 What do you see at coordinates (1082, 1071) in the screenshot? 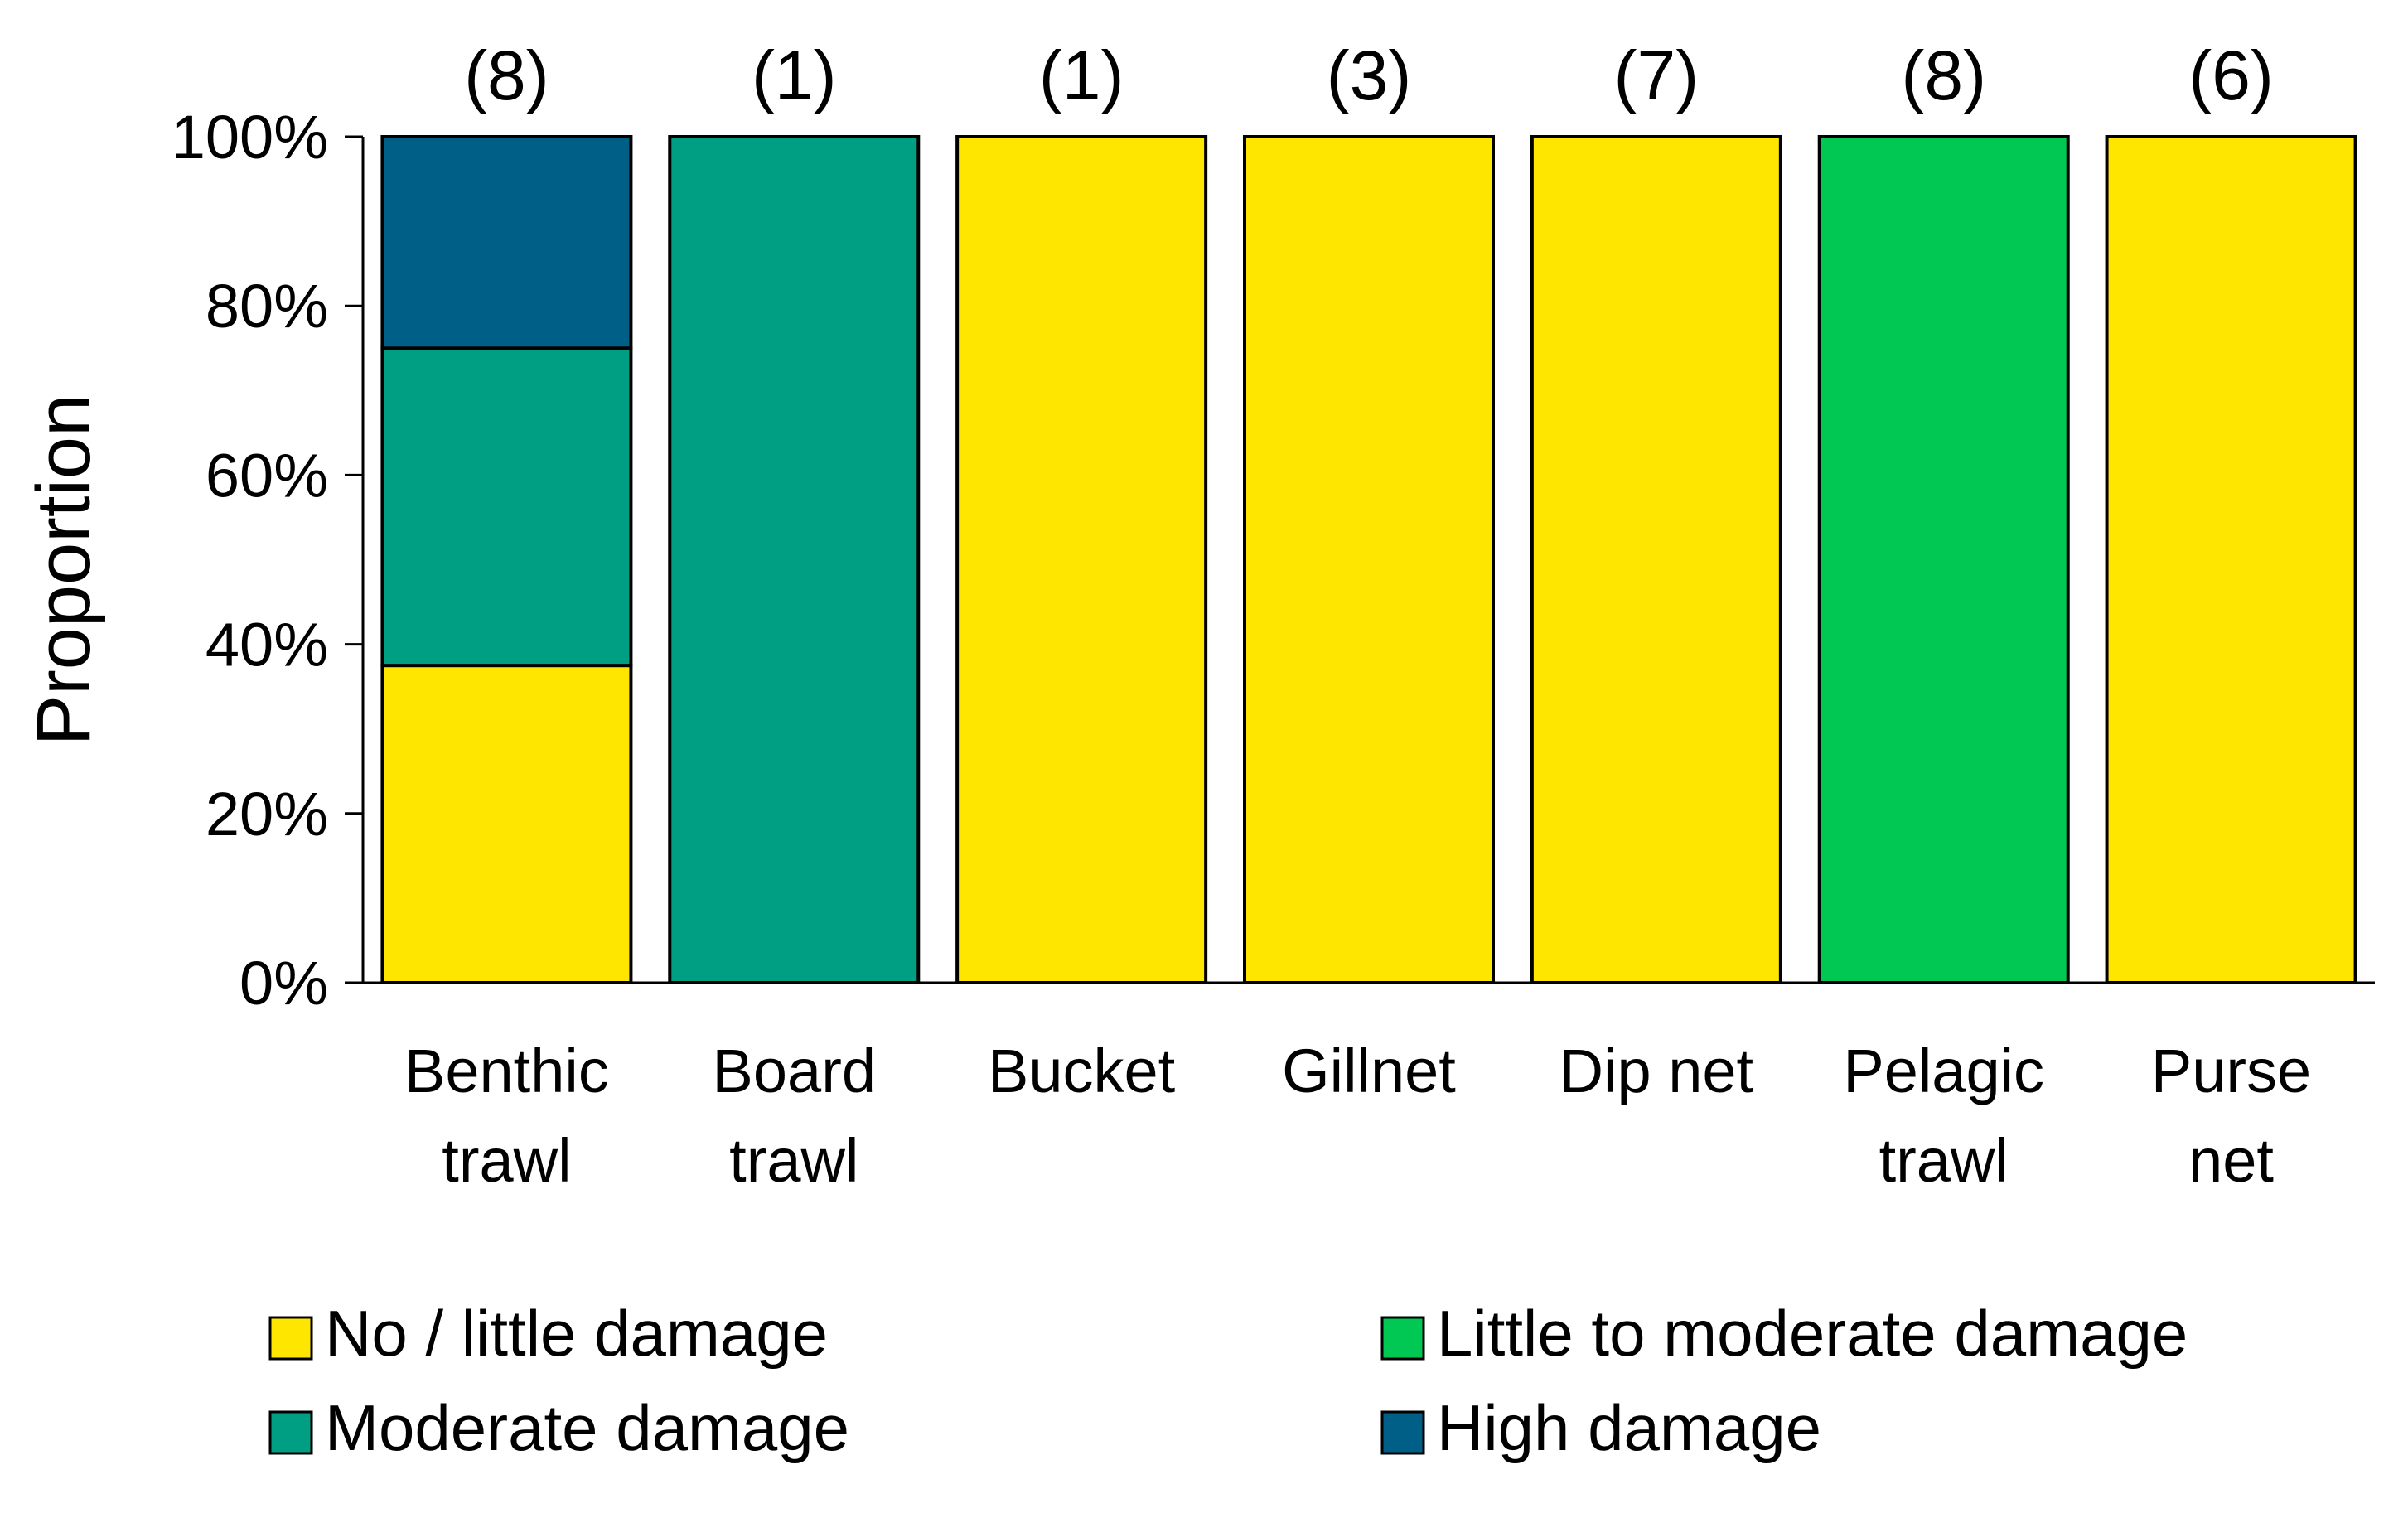
I see `x-category-label: Bucket` at bounding box center [1082, 1071].